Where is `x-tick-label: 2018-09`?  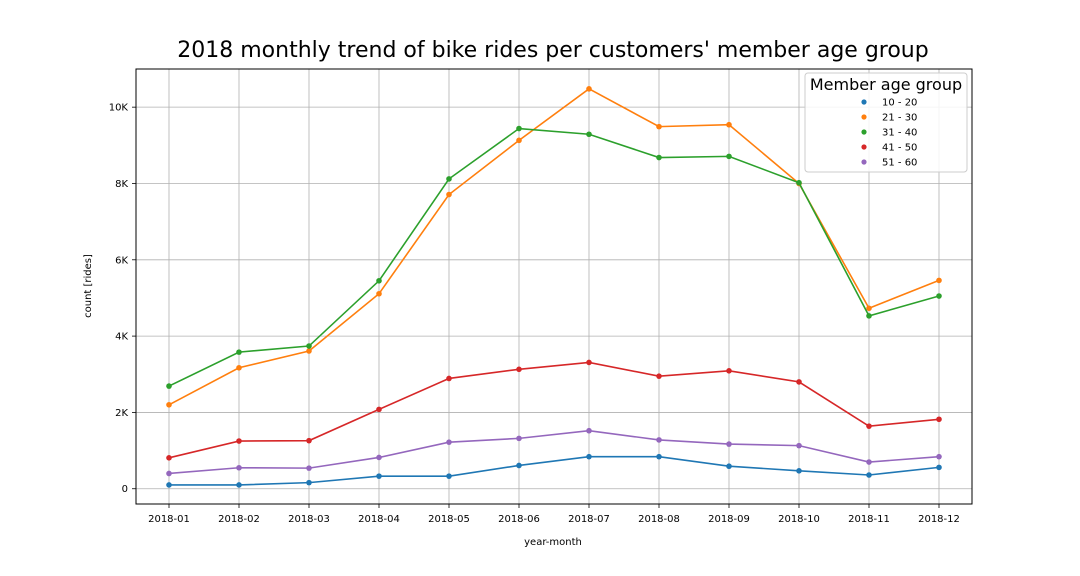 x-tick-label: 2018-09 is located at coordinates (729, 519).